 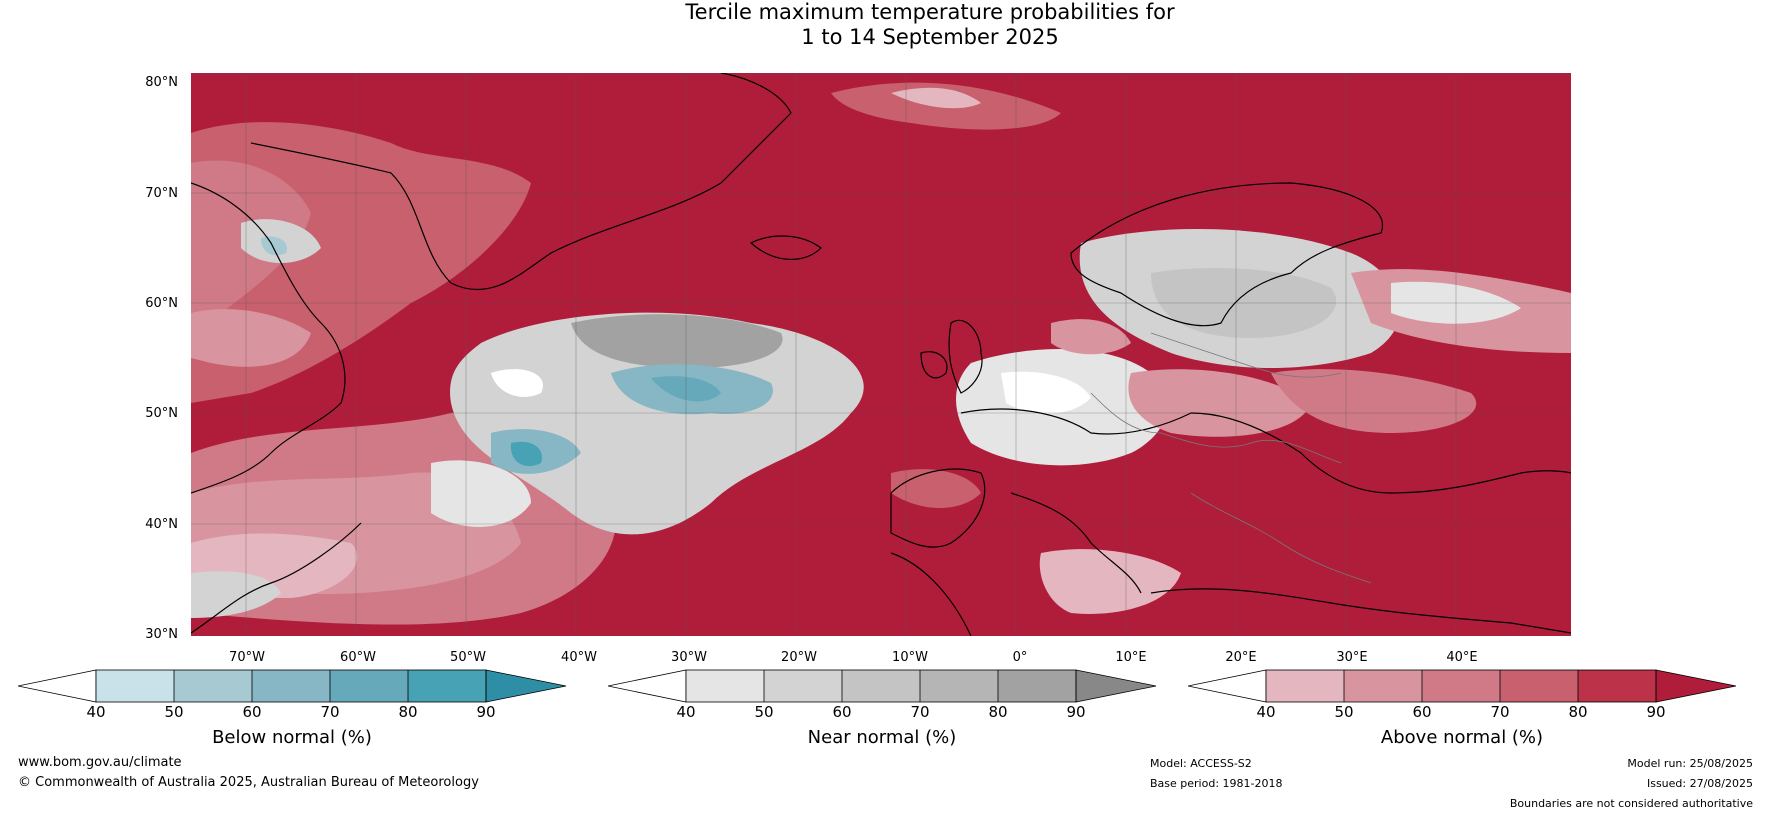 I want to click on title-line-2: 1 to 14 September 2025, so click(x=930, y=37).